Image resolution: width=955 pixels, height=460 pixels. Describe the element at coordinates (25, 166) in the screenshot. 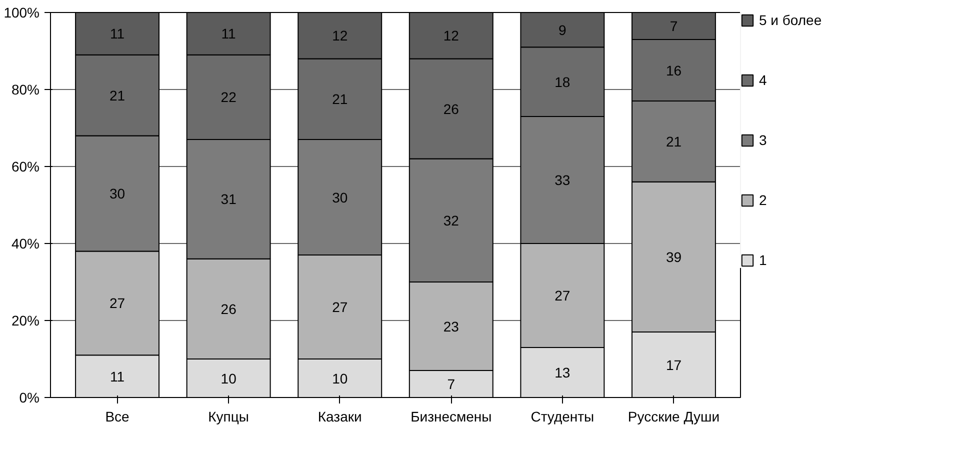

I see `y-tick-label: 60%` at that location.